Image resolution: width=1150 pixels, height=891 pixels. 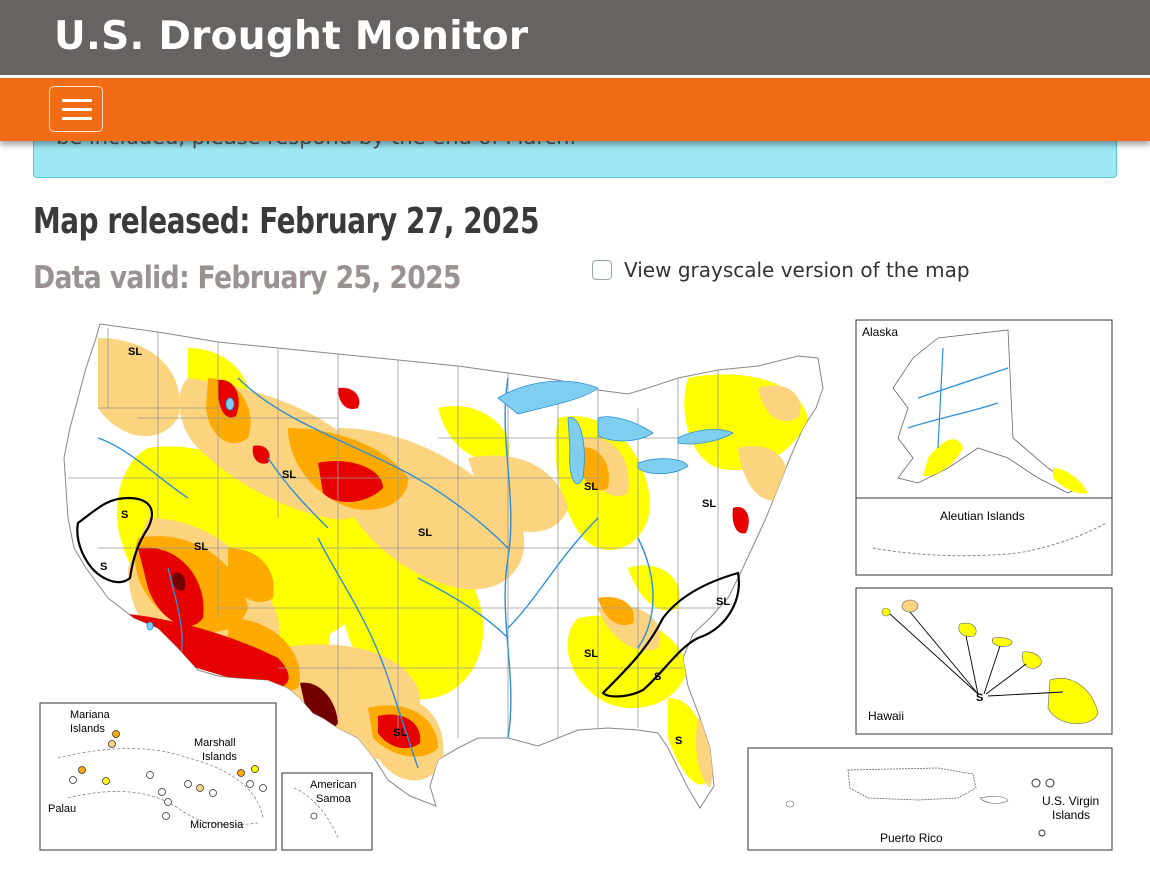 I want to click on mariana-label-line2: Islands, so click(x=87, y=729).